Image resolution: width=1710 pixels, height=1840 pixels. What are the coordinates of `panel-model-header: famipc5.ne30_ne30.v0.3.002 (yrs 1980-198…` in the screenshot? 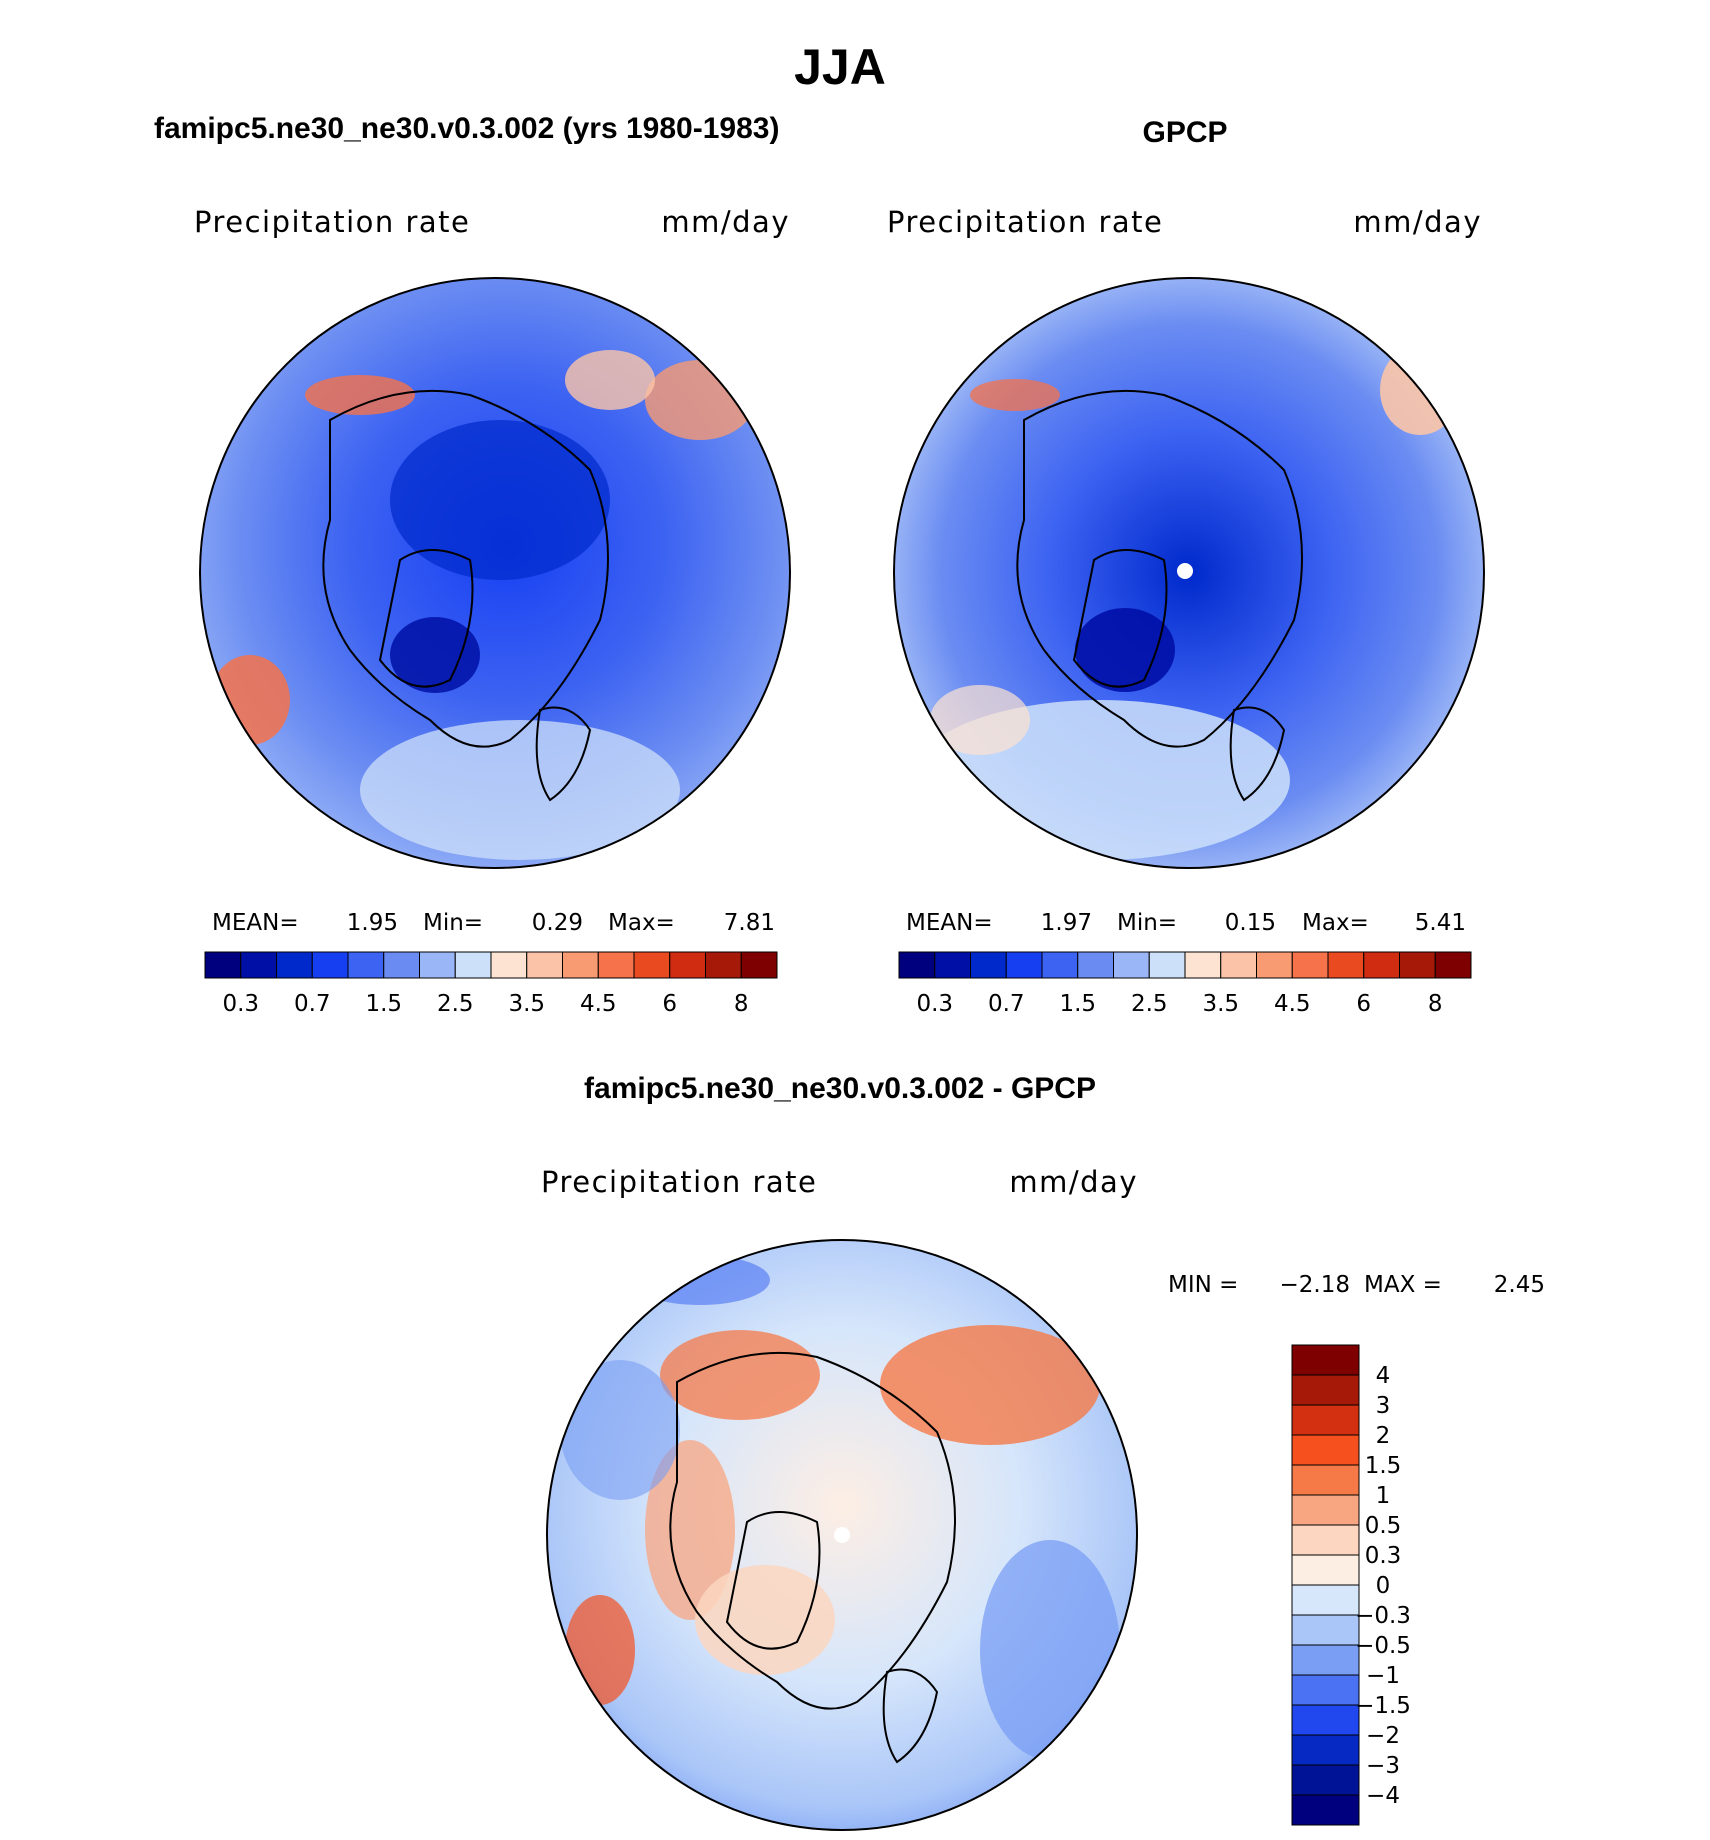 It's located at (466, 128).